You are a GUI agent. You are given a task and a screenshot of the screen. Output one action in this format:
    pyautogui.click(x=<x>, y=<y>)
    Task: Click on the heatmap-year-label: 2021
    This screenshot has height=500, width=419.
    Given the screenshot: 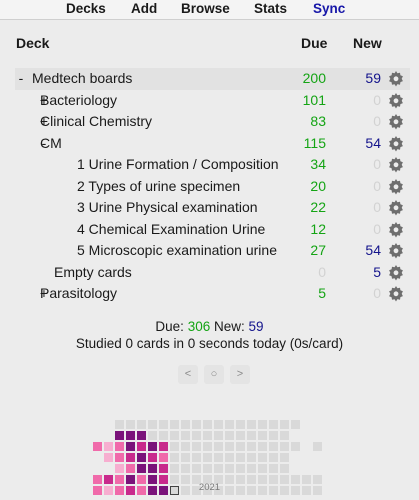 What is the action you would take?
    pyautogui.click(x=209, y=487)
    